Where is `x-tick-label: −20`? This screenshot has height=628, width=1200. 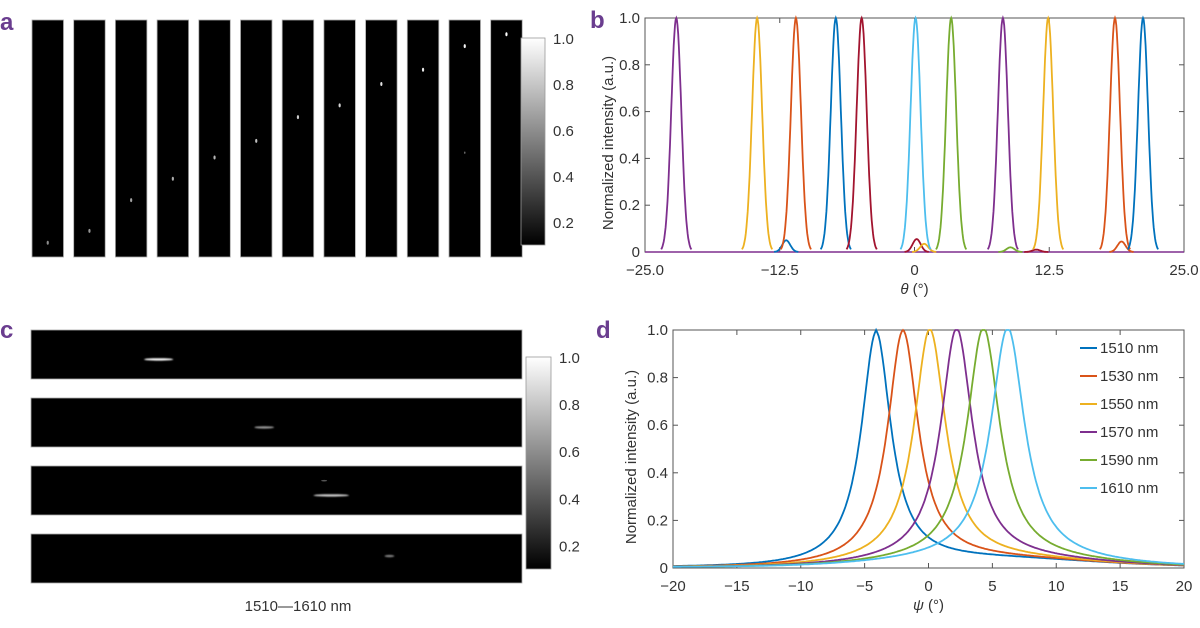
x-tick-label: −20 is located at coordinates (672, 586).